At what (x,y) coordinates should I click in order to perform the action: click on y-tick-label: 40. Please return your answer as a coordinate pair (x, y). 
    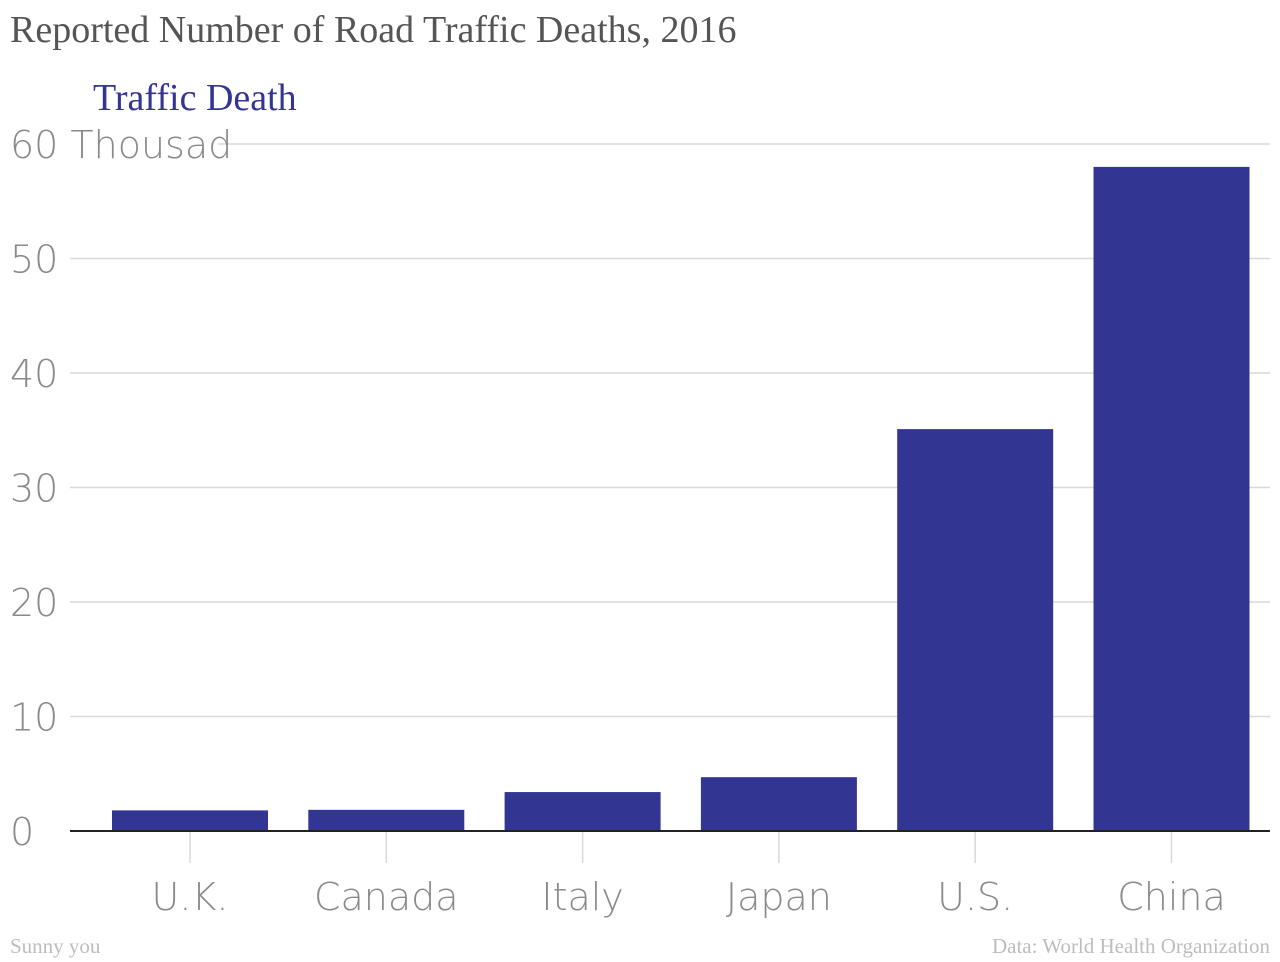
    Looking at the image, I should click on (34, 374).